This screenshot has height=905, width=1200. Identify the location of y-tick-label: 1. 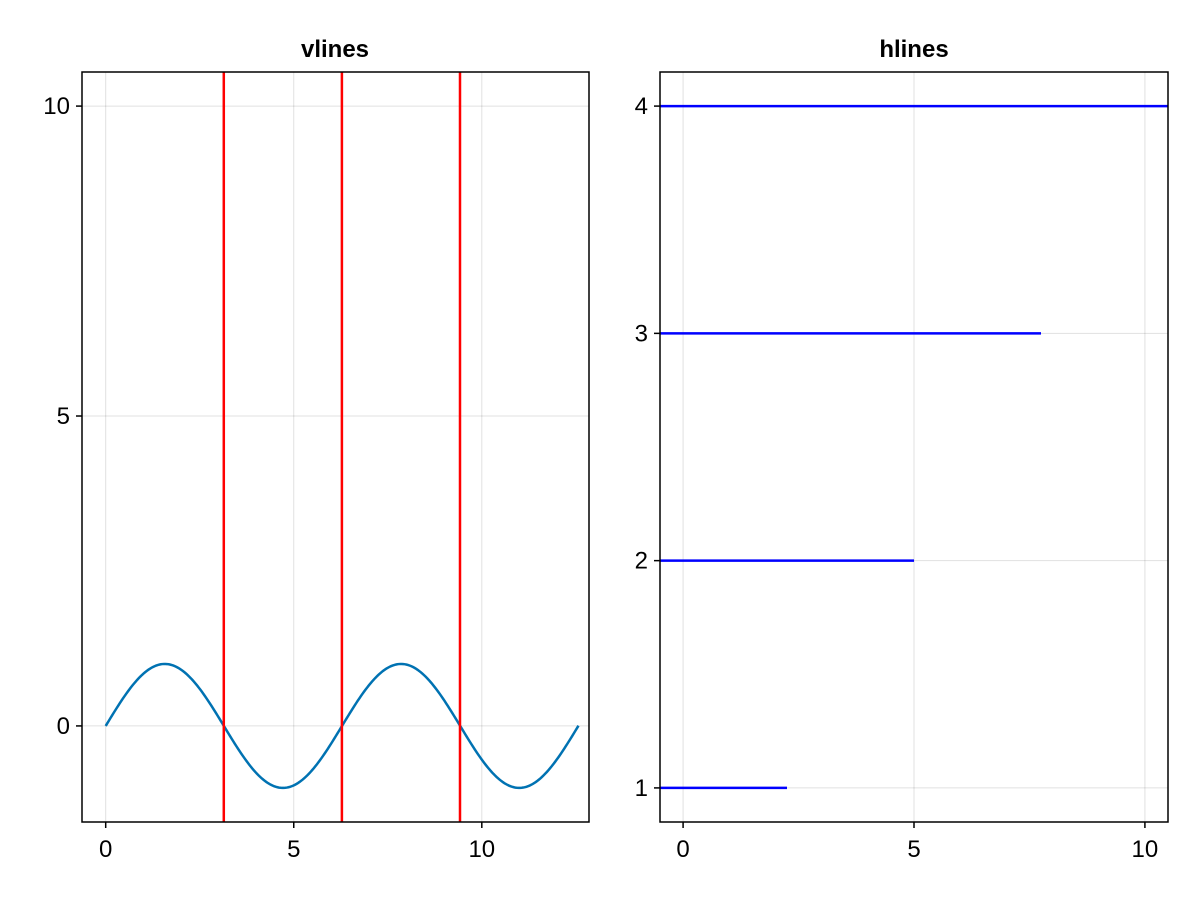
(641, 788).